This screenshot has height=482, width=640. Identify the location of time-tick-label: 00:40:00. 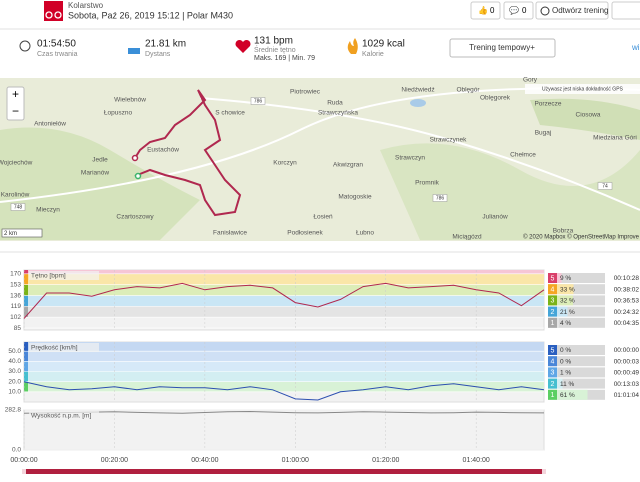
(204, 460).